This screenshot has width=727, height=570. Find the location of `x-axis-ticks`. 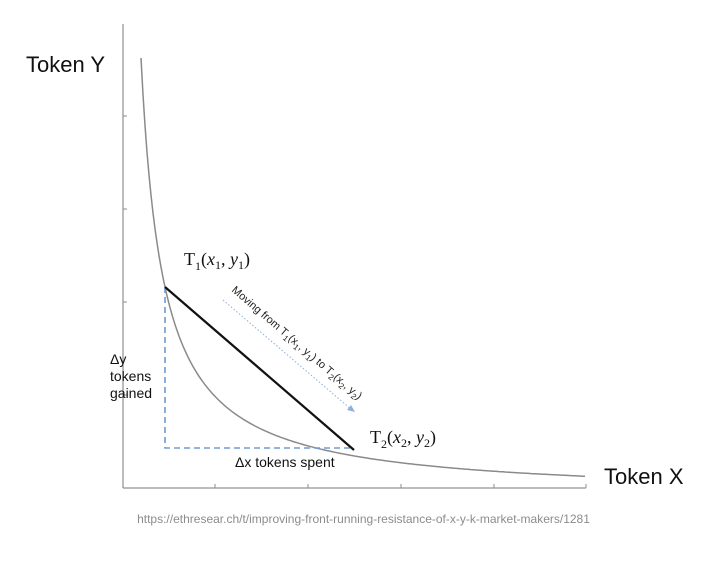

x-axis-ticks is located at coordinates (400, 486).